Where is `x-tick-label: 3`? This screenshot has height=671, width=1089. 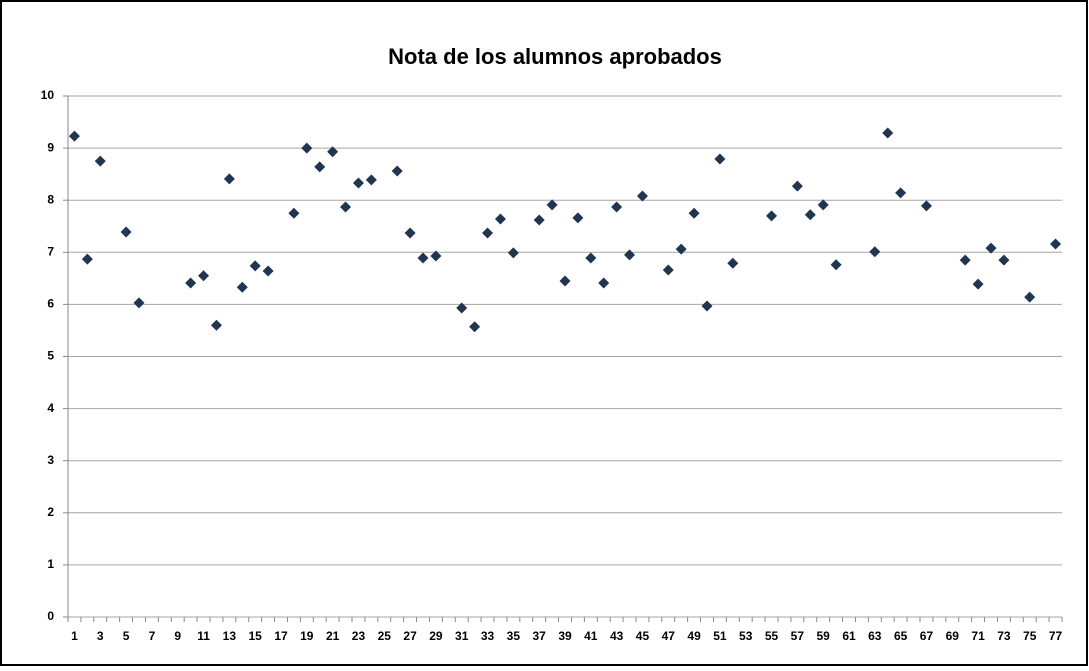 x-tick-label: 3 is located at coordinates (100, 636).